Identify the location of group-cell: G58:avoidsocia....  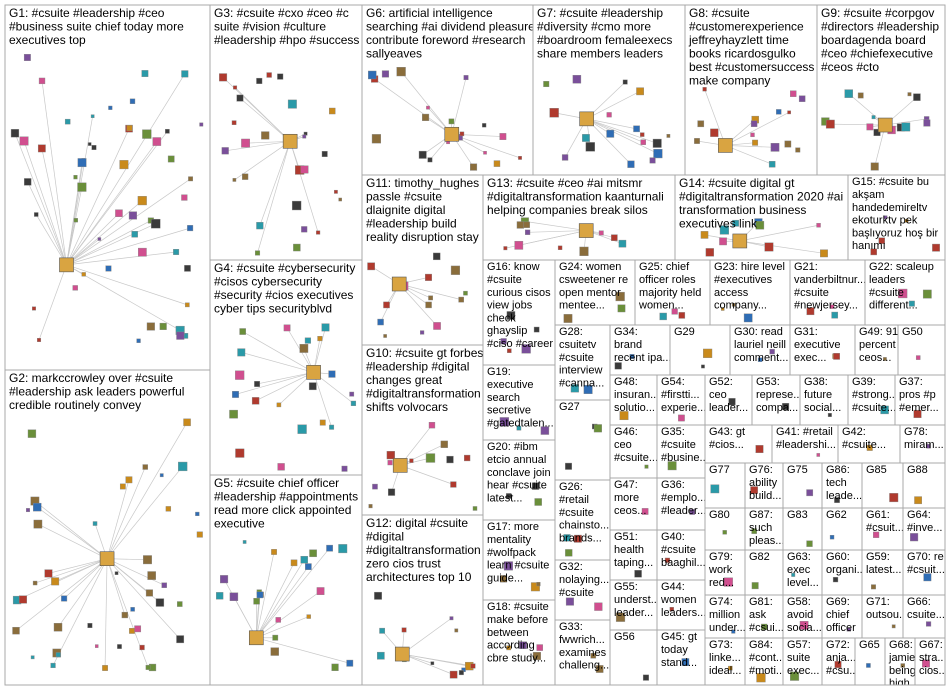
(804, 615).